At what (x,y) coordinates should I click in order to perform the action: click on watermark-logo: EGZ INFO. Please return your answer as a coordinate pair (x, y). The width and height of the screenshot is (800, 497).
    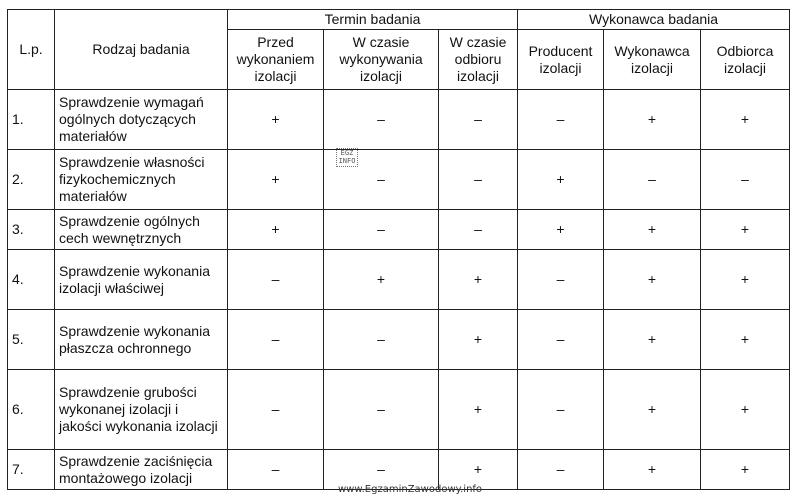
    Looking at the image, I should click on (347, 157).